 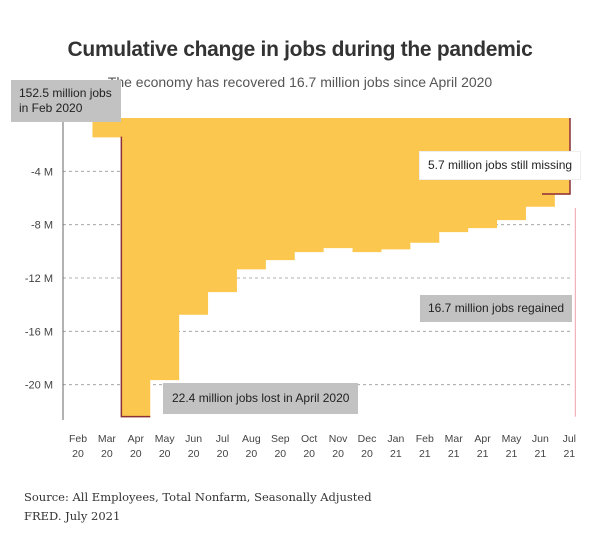 What do you see at coordinates (556, 156) in the screenshot?
I see `july-2021-outline` at bounding box center [556, 156].